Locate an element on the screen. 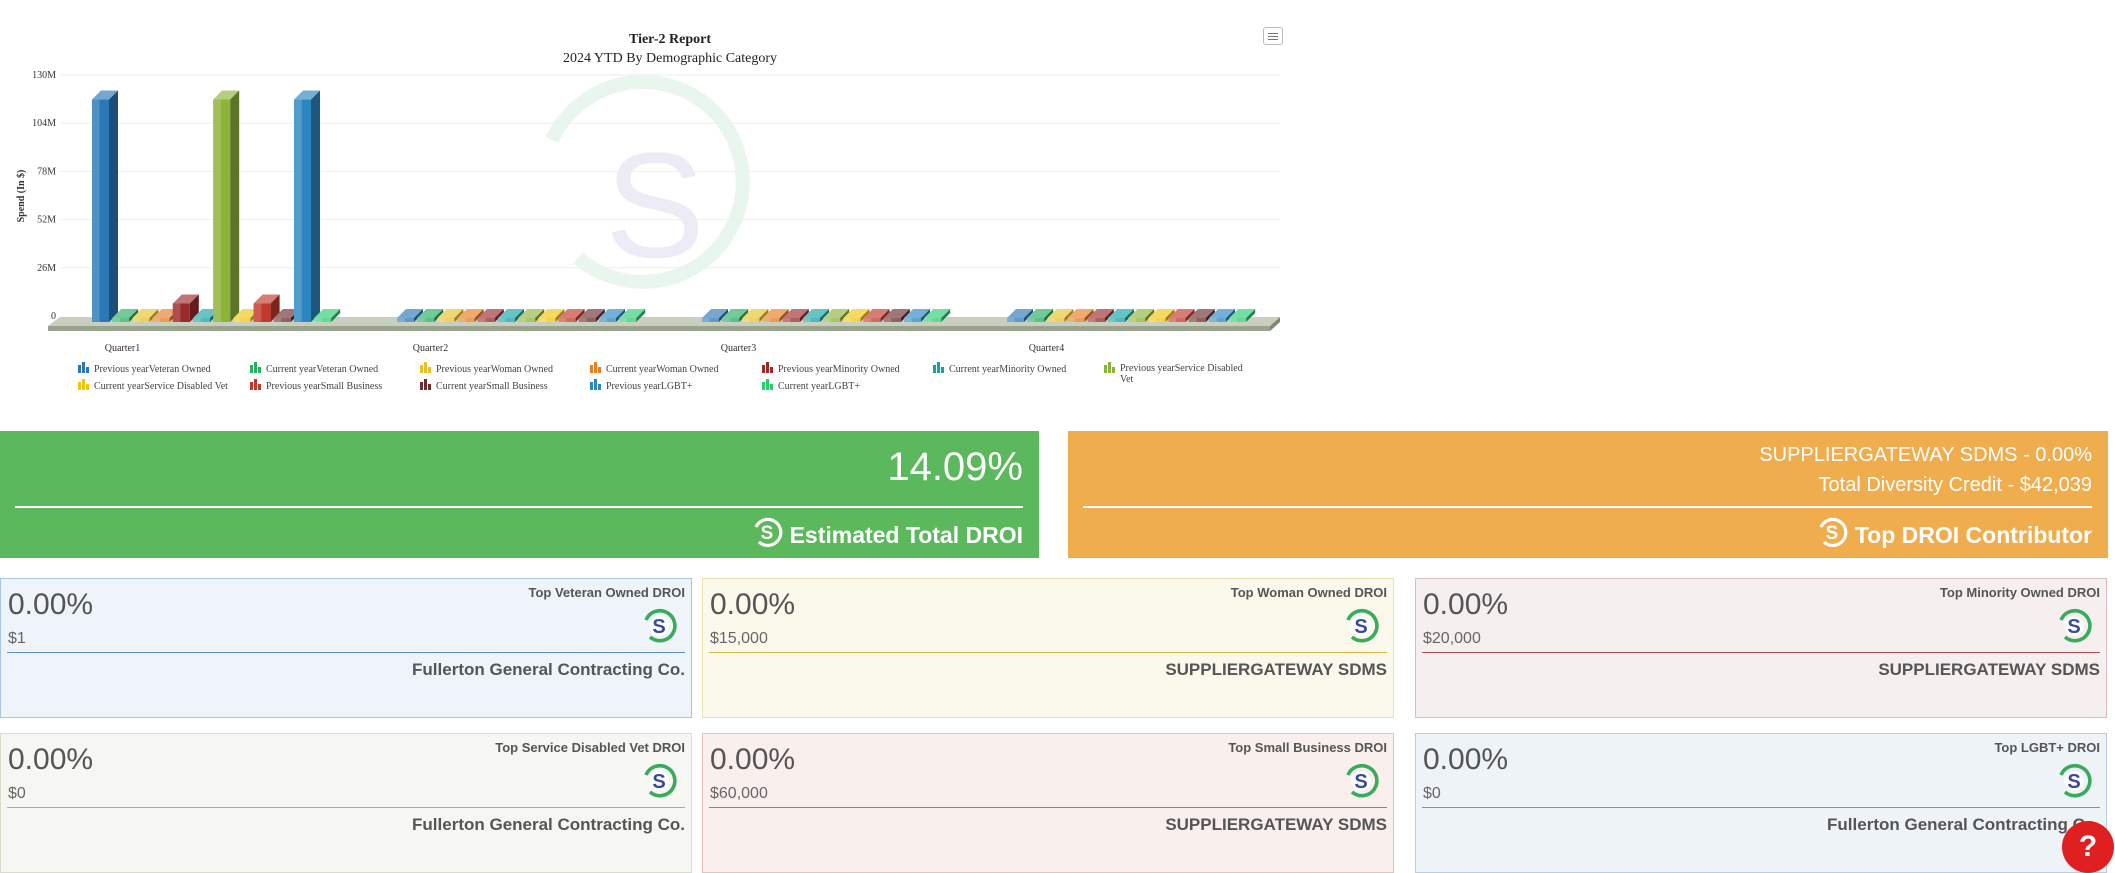  help-button: ? is located at coordinates (2088, 847).